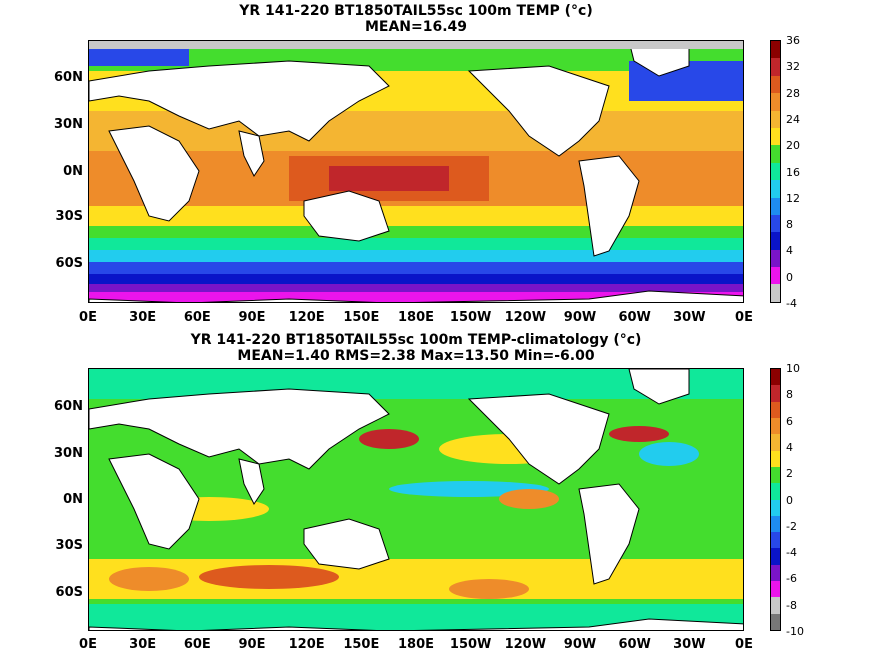 The image size is (875, 656). What do you see at coordinates (793, 93) in the screenshot?
I see `colorbar-label: 28` at bounding box center [793, 93].